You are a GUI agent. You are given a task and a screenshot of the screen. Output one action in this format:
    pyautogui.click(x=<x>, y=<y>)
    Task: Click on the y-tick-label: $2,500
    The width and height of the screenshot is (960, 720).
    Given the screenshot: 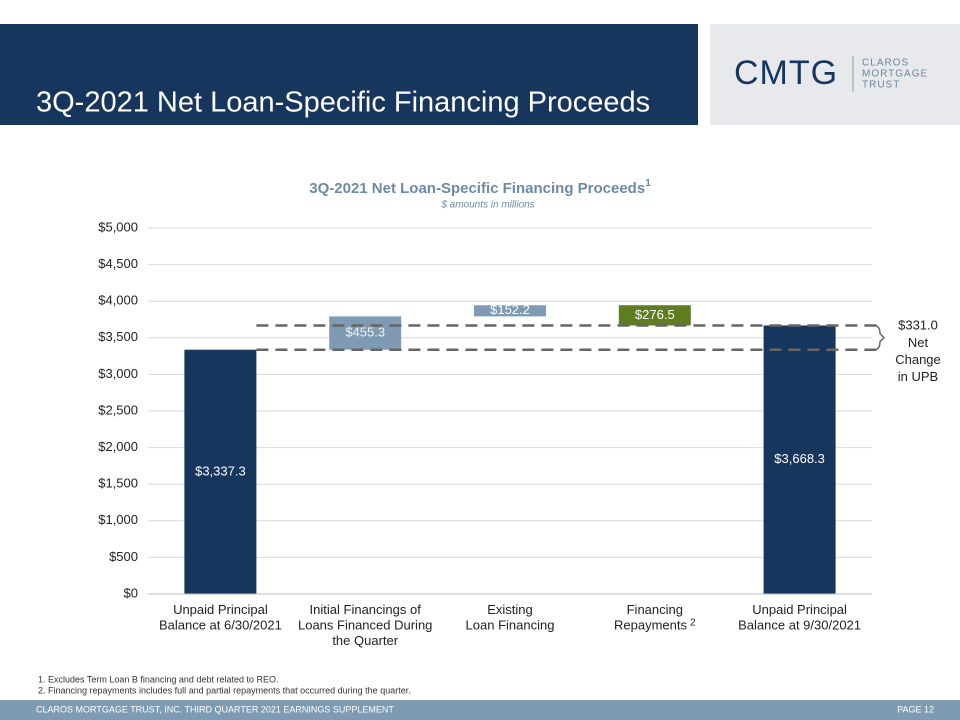 What is the action you would take?
    pyautogui.click(x=118, y=409)
    